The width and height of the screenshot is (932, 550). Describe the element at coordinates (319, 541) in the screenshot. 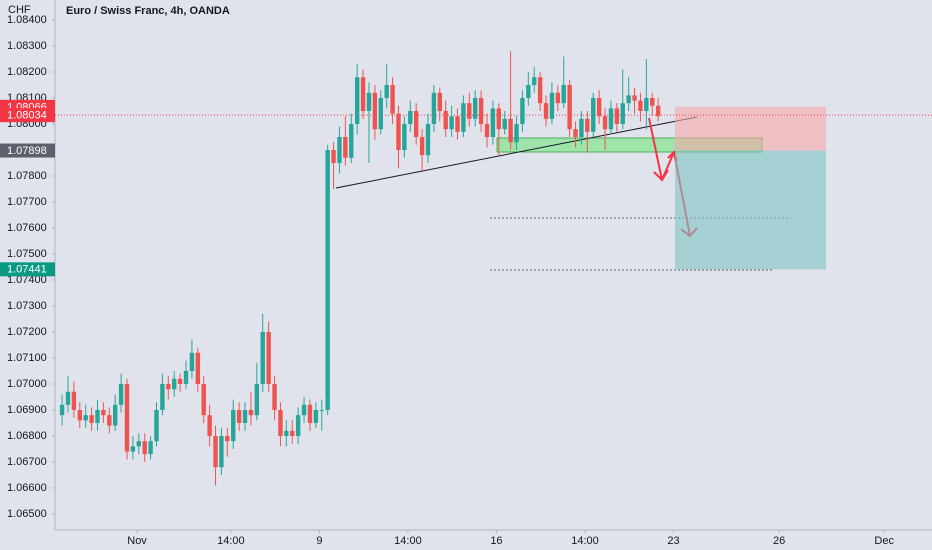

I see `x-tick-label: 9` at that location.